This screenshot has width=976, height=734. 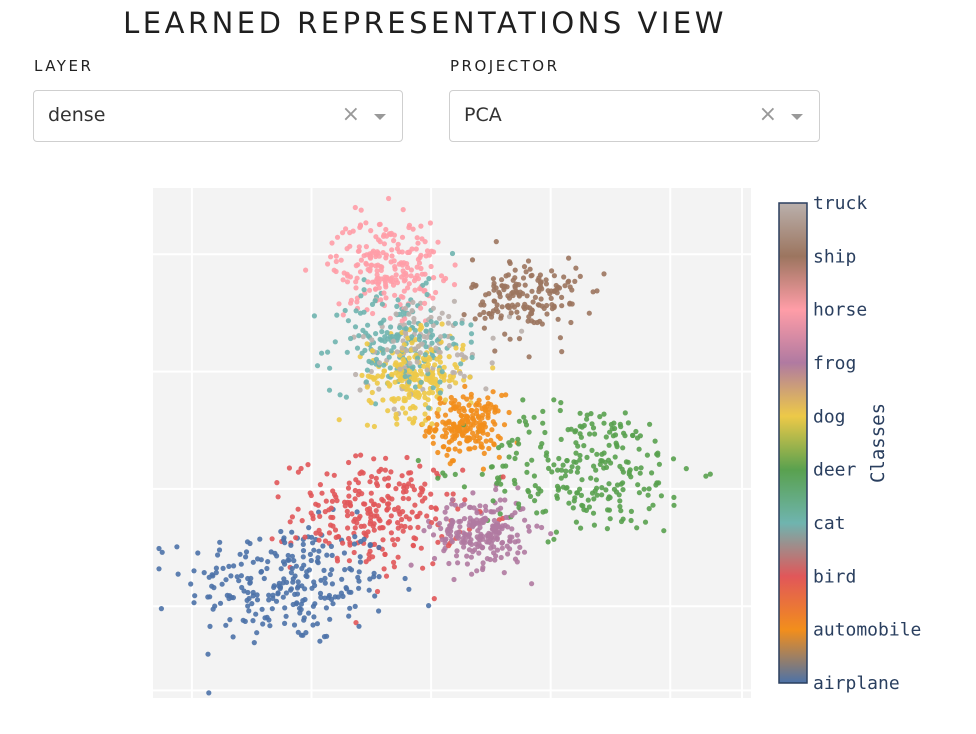 What do you see at coordinates (834, 256) in the screenshot?
I see `colorbar-tick-ship: ship` at bounding box center [834, 256].